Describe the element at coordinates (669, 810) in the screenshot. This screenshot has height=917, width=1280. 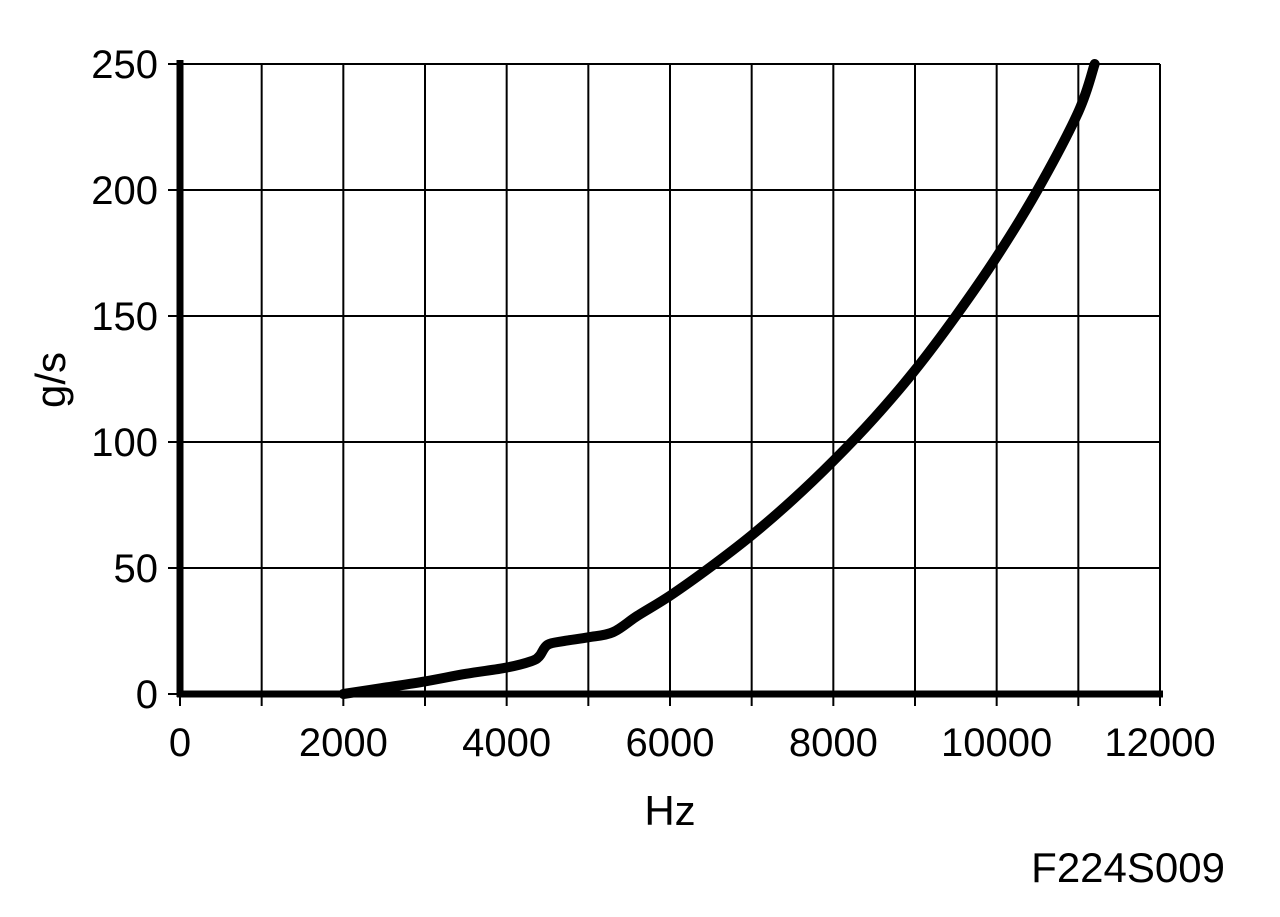
I see `x-axis-label: Hz` at that location.